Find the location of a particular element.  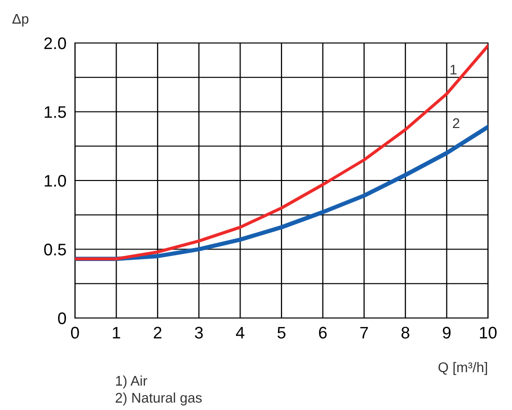

x-tick-label: 1 is located at coordinates (116, 332).